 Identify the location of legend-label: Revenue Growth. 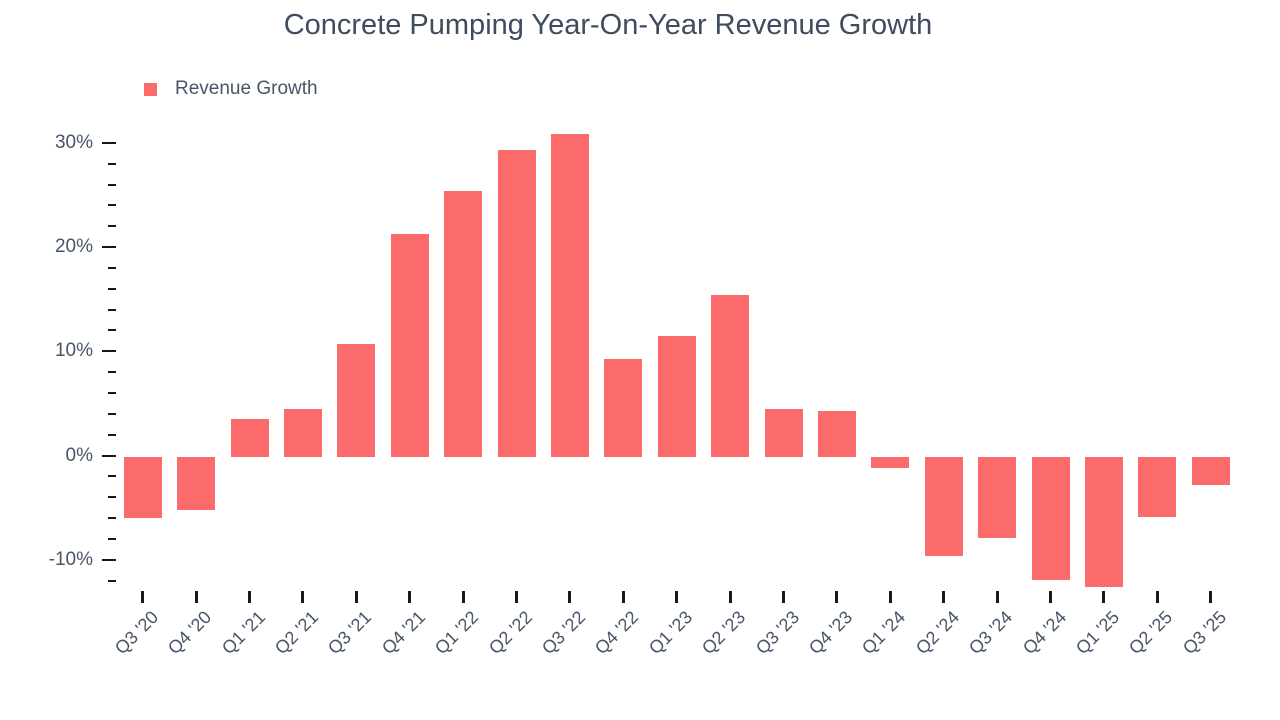
(246, 88).